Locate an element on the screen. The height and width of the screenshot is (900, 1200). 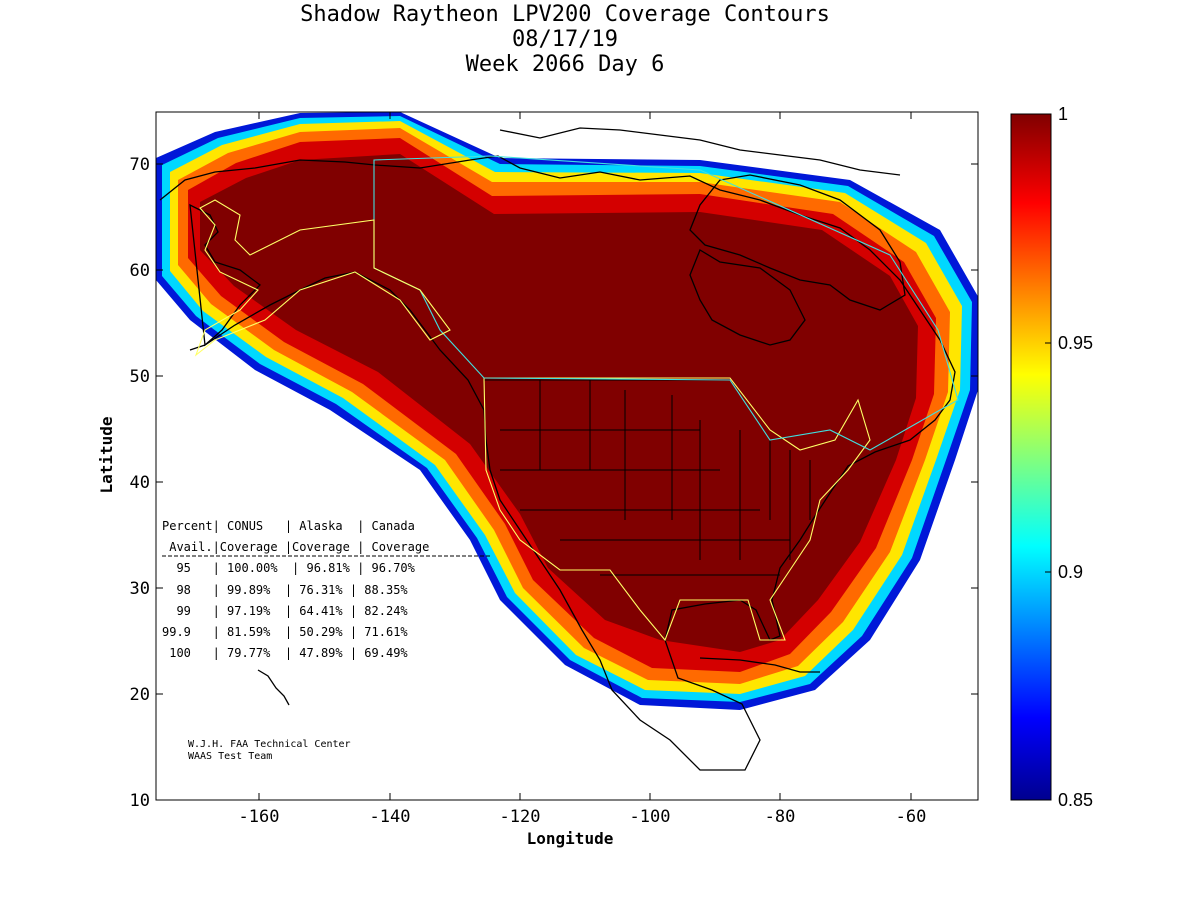
coastline-arctic-islands is located at coordinates (700, 151).